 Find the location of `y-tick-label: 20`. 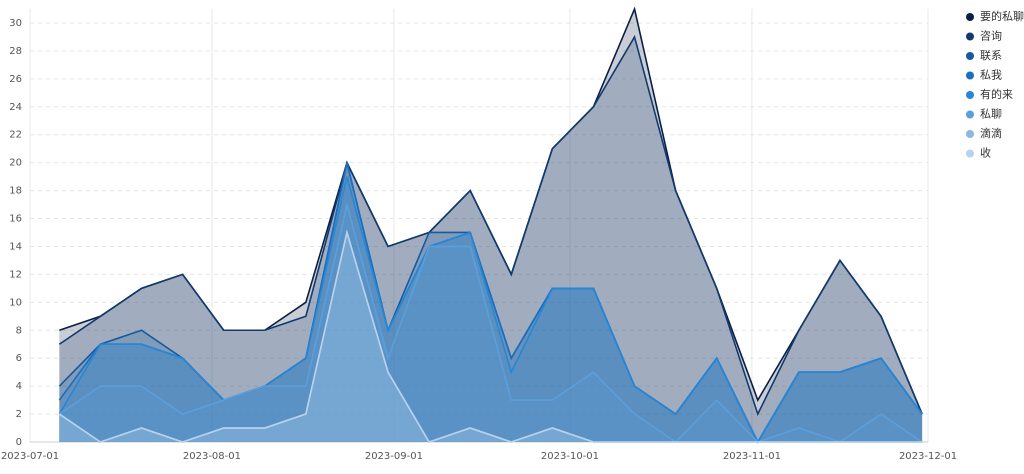

y-tick-label: 20 is located at coordinates (15, 163).